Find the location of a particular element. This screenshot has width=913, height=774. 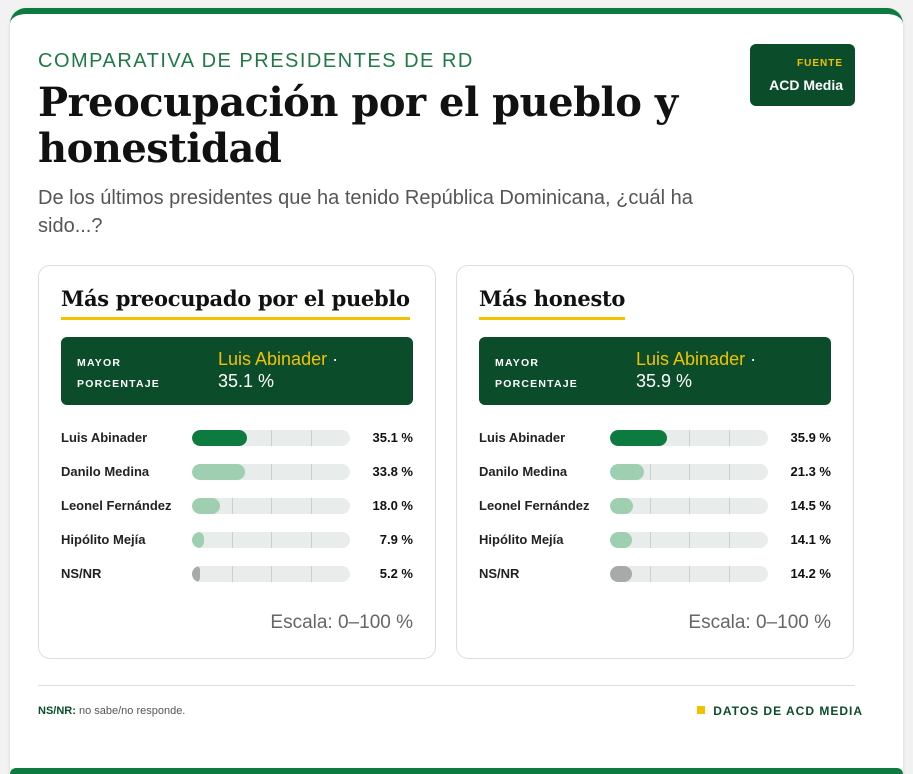

panel-title: Más preocupado por el pueblo is located at coordinates (235, 303).